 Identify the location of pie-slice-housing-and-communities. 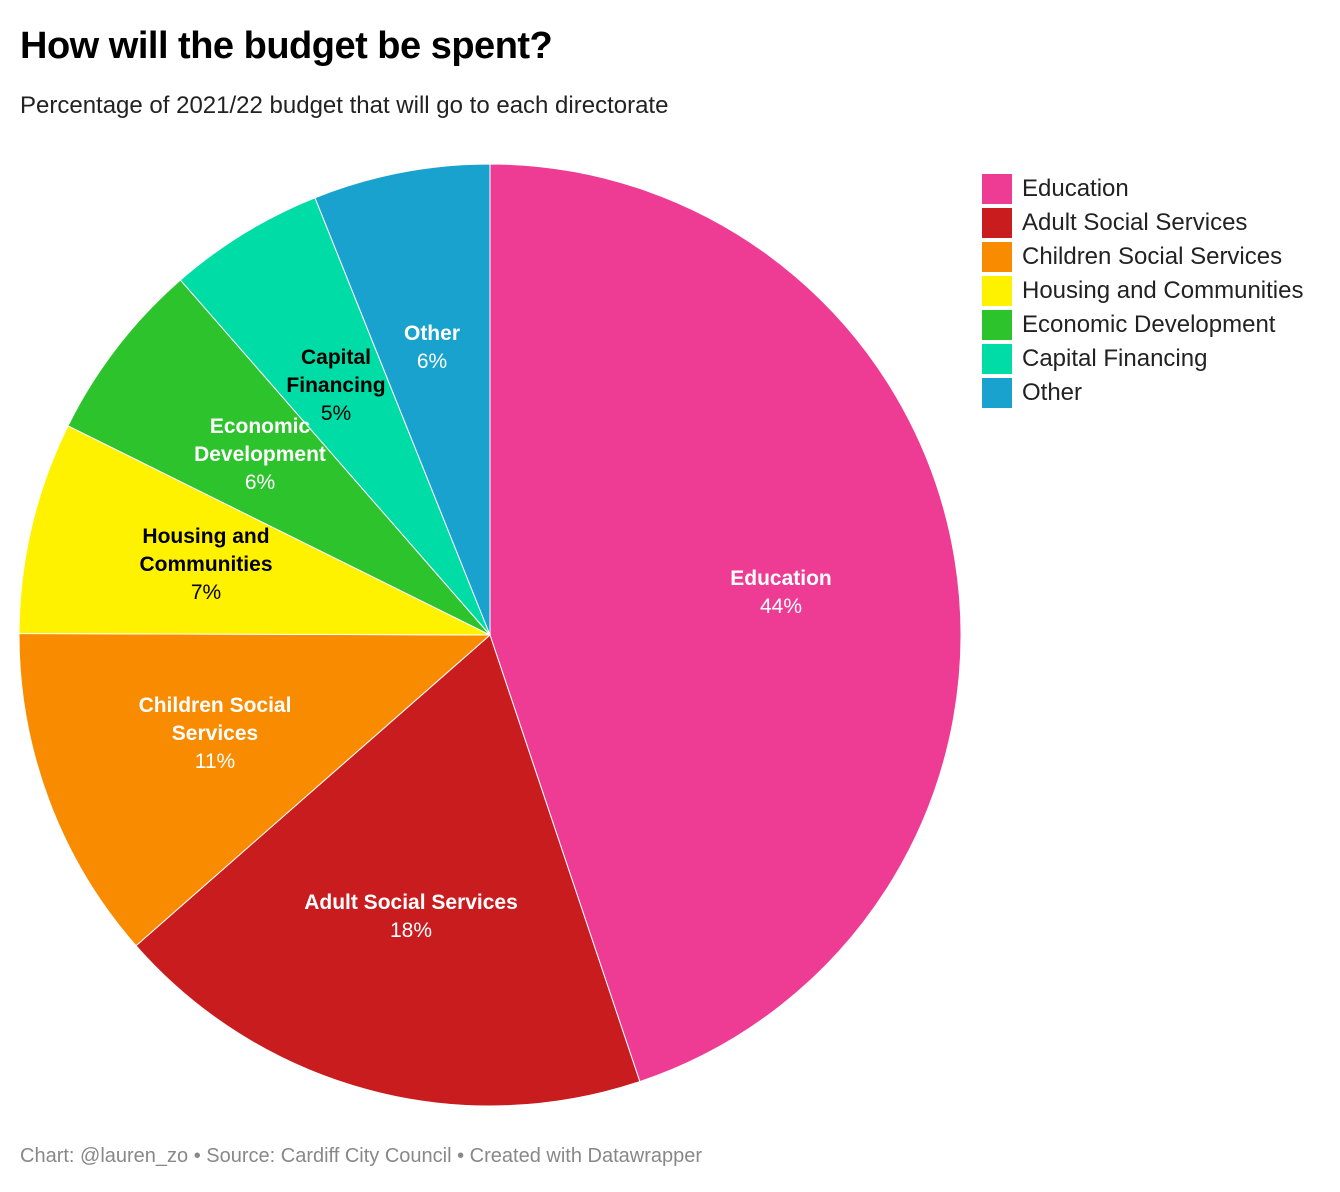
(254, 530).